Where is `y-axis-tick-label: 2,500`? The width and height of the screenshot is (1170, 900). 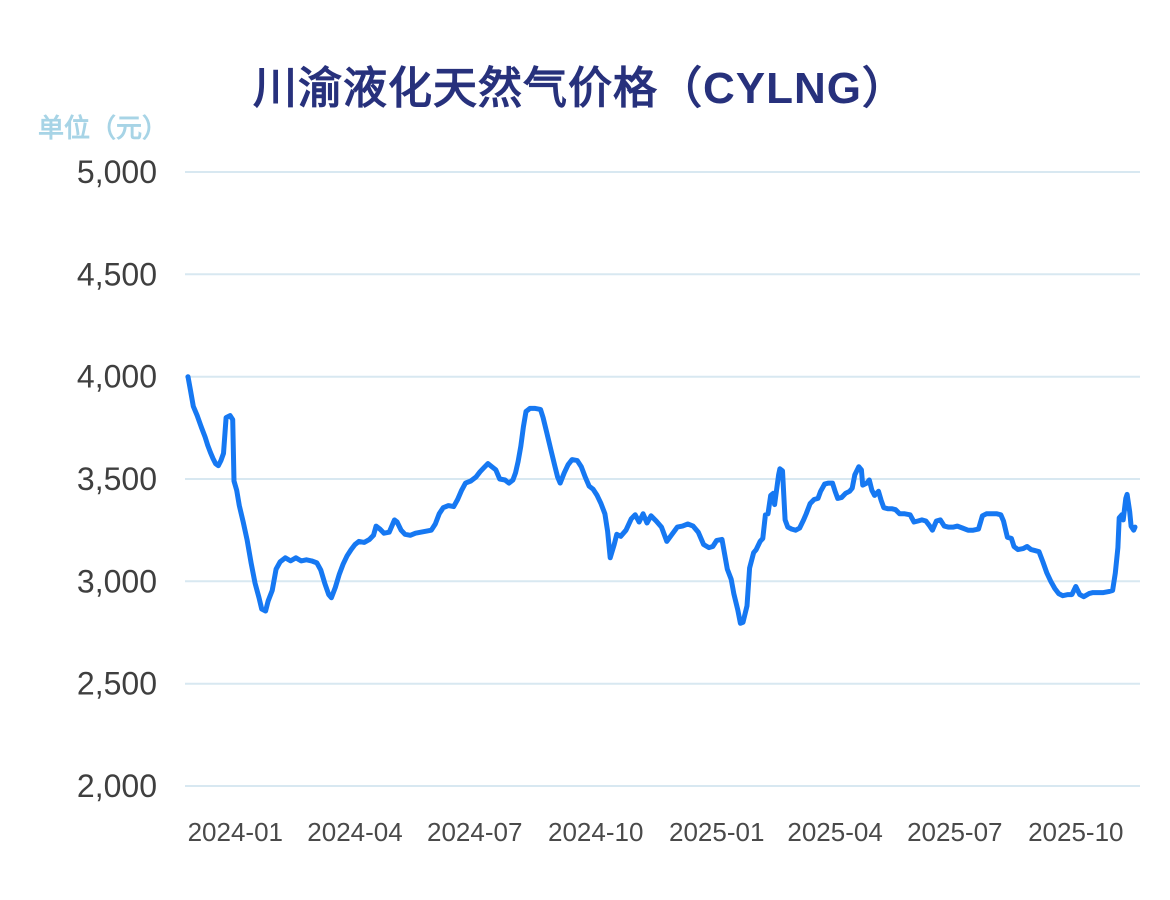
y-axis-tick-label: 2,500 is located at coordinates (117, 684).